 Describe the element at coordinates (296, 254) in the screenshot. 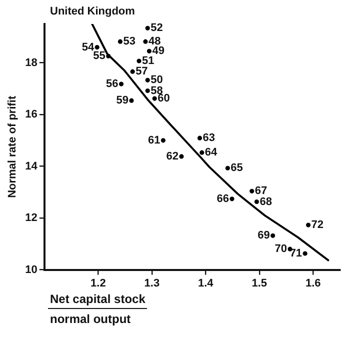

I see `annotation: 71` at that location.